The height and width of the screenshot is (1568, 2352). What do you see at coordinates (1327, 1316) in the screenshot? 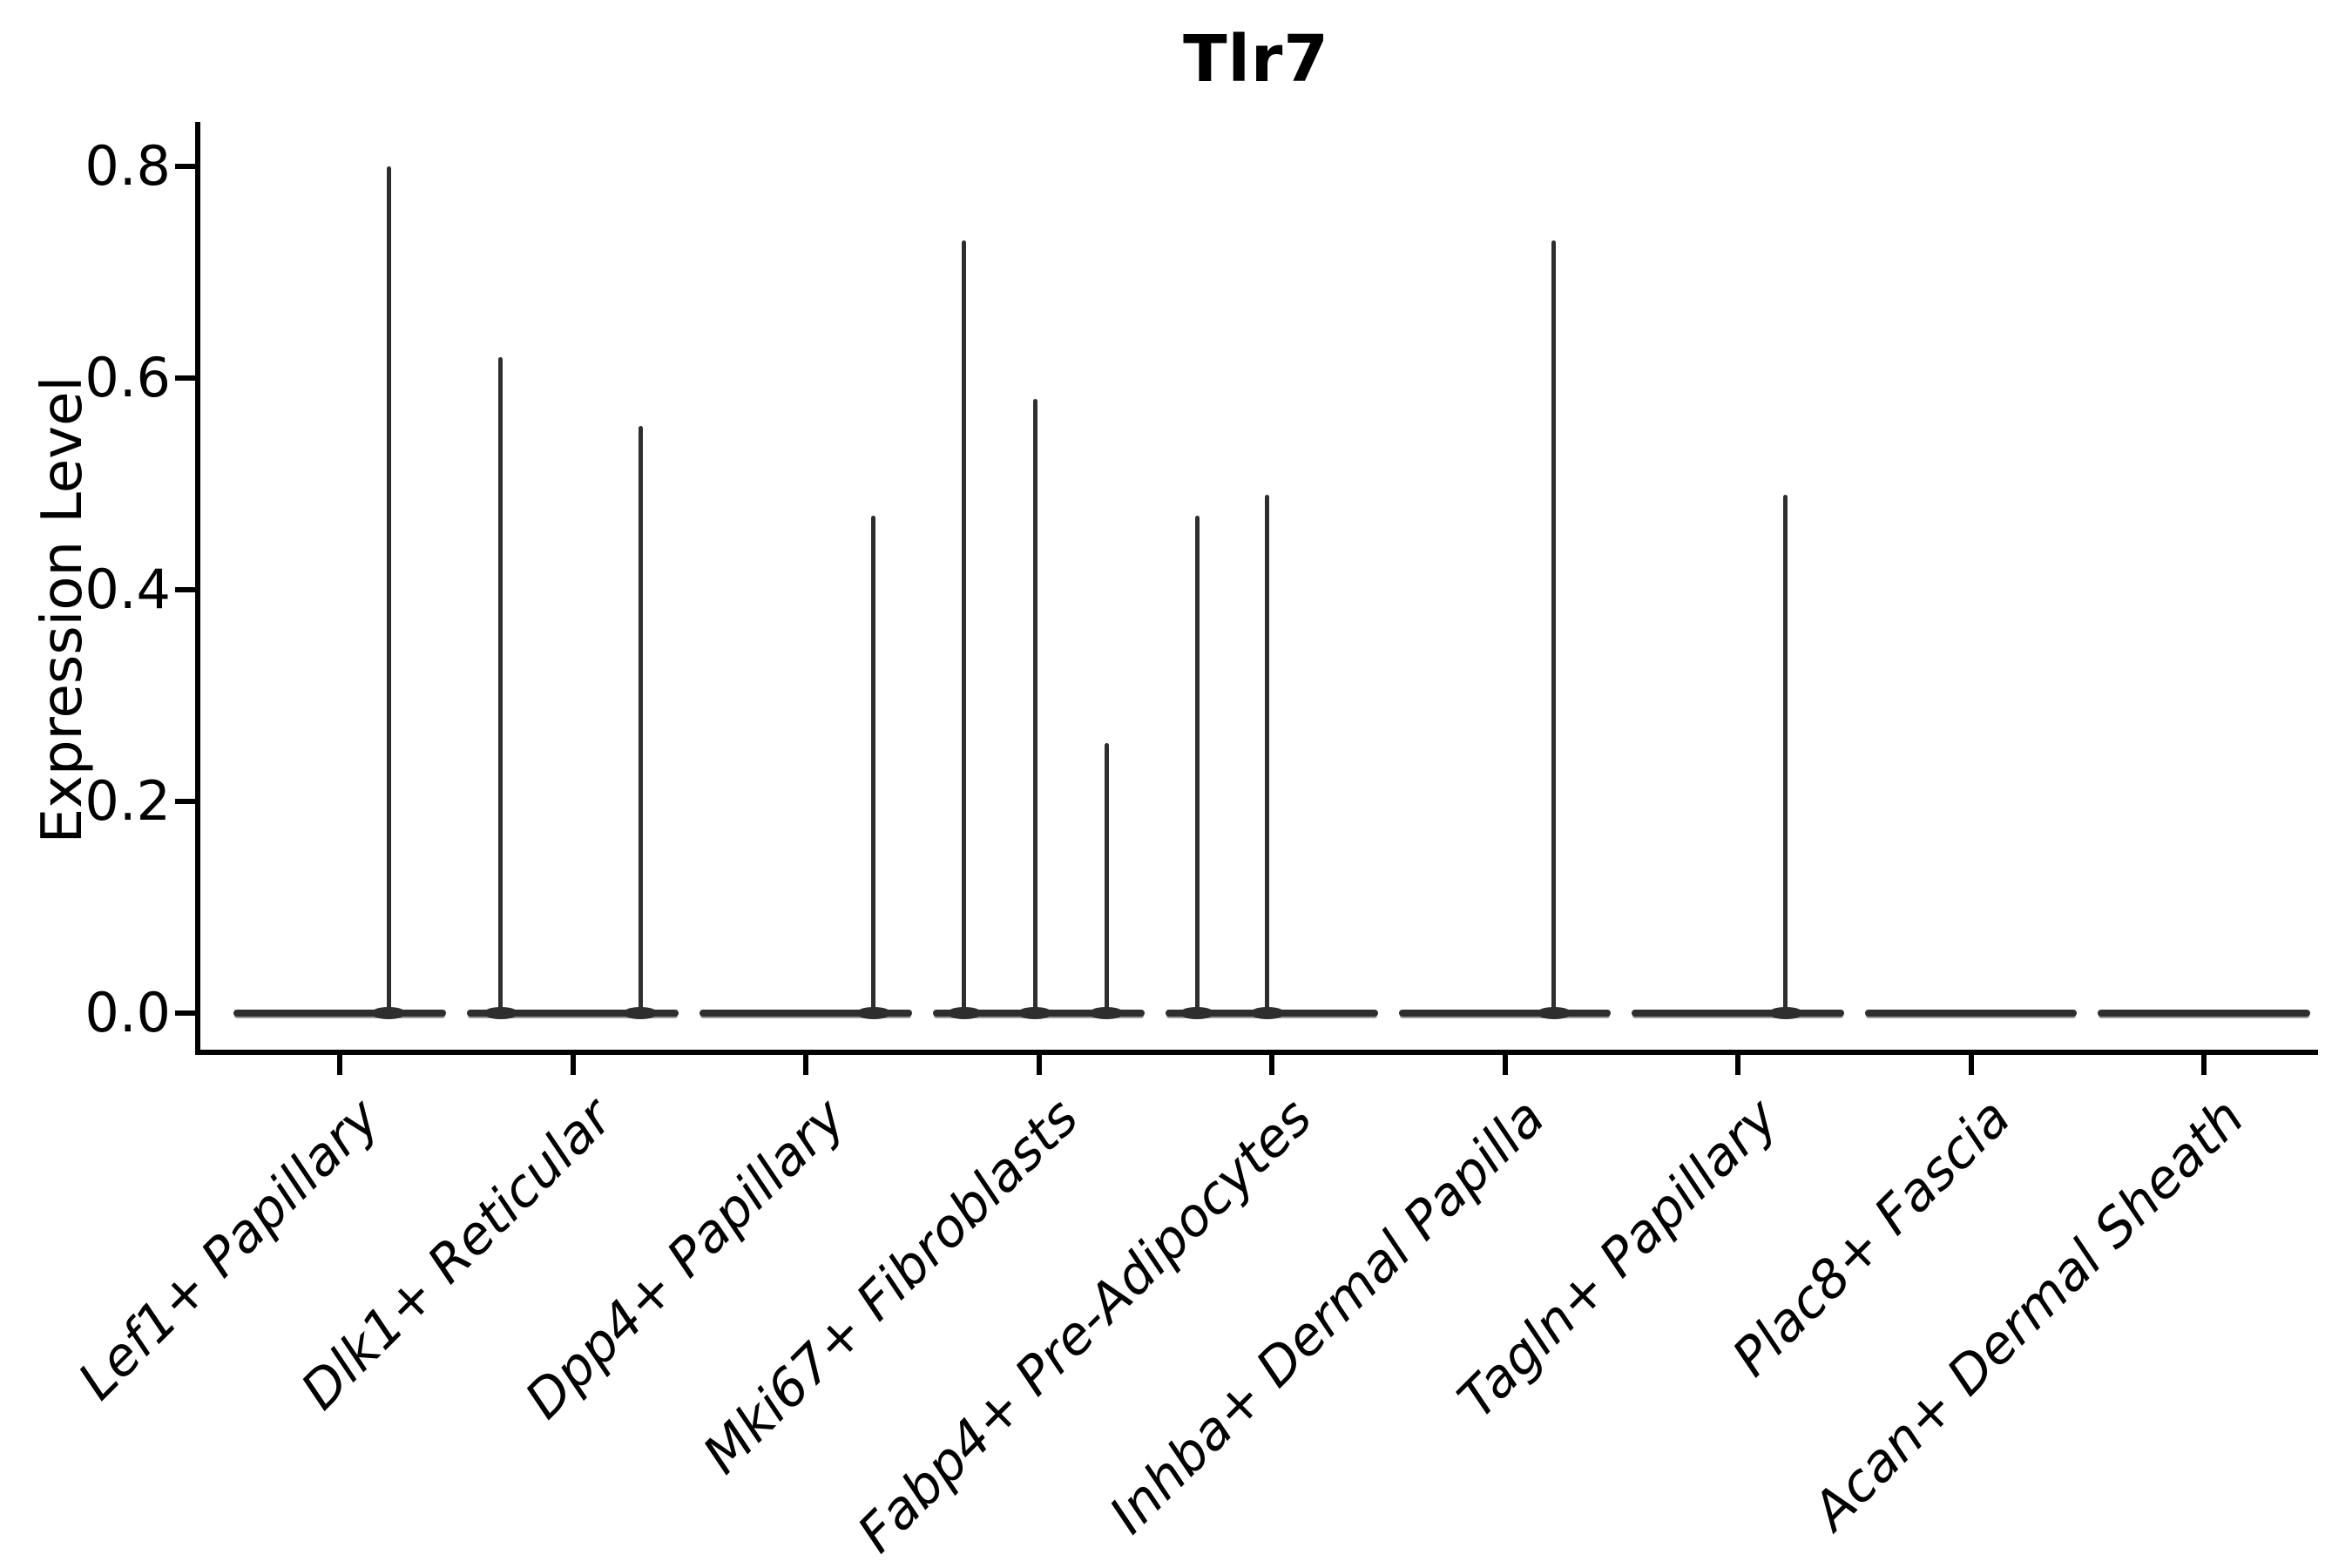
I see `x-tick-label: Inhba+ Dermal Papilla` at bounding box center [1327, 1316].